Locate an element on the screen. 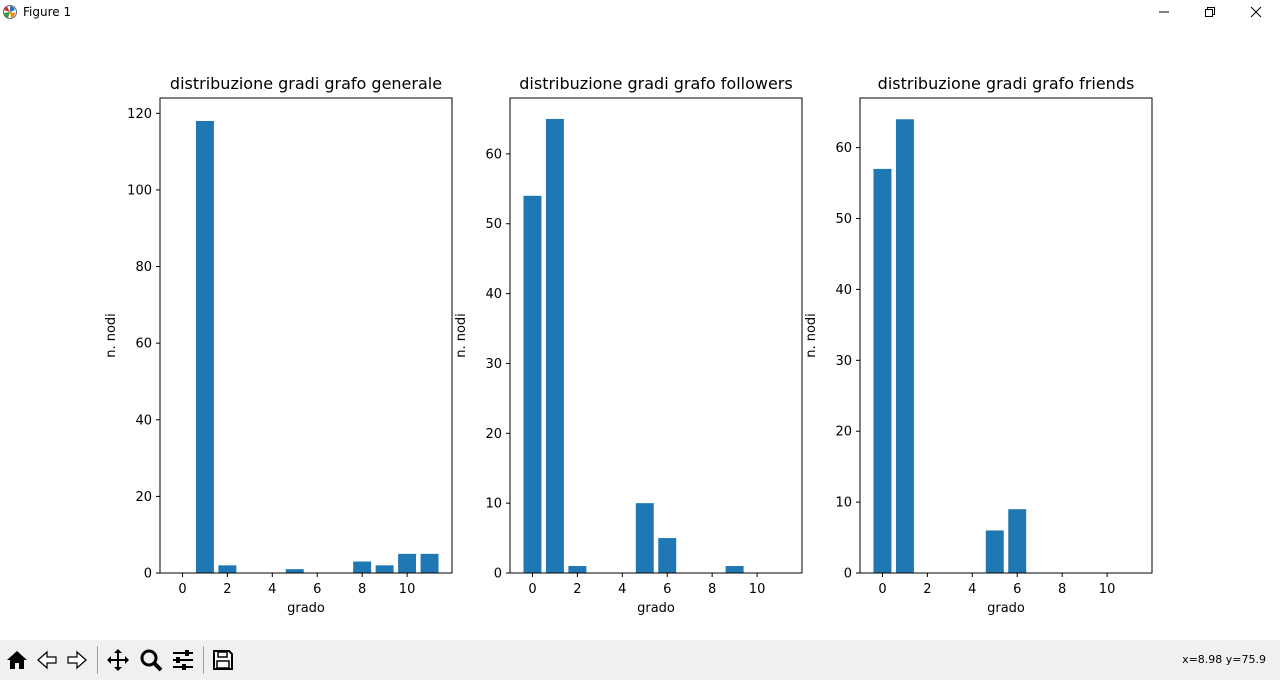 The width and height of the screenshot is (1280, 680). navigation-toolbar: x=8.98 y=75.9 is located at coordinates (640, 660).